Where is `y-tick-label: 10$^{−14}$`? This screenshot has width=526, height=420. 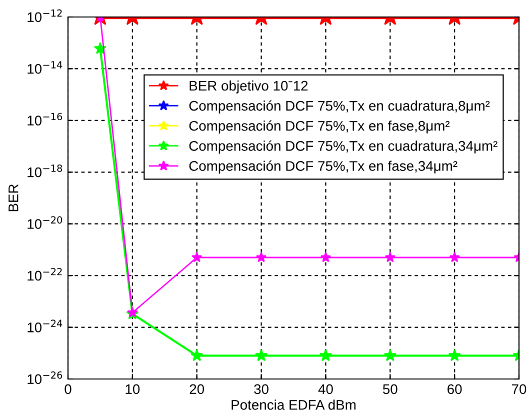 y-tick-label: 10$^{−14}$ is located at coordinates (45, 67).